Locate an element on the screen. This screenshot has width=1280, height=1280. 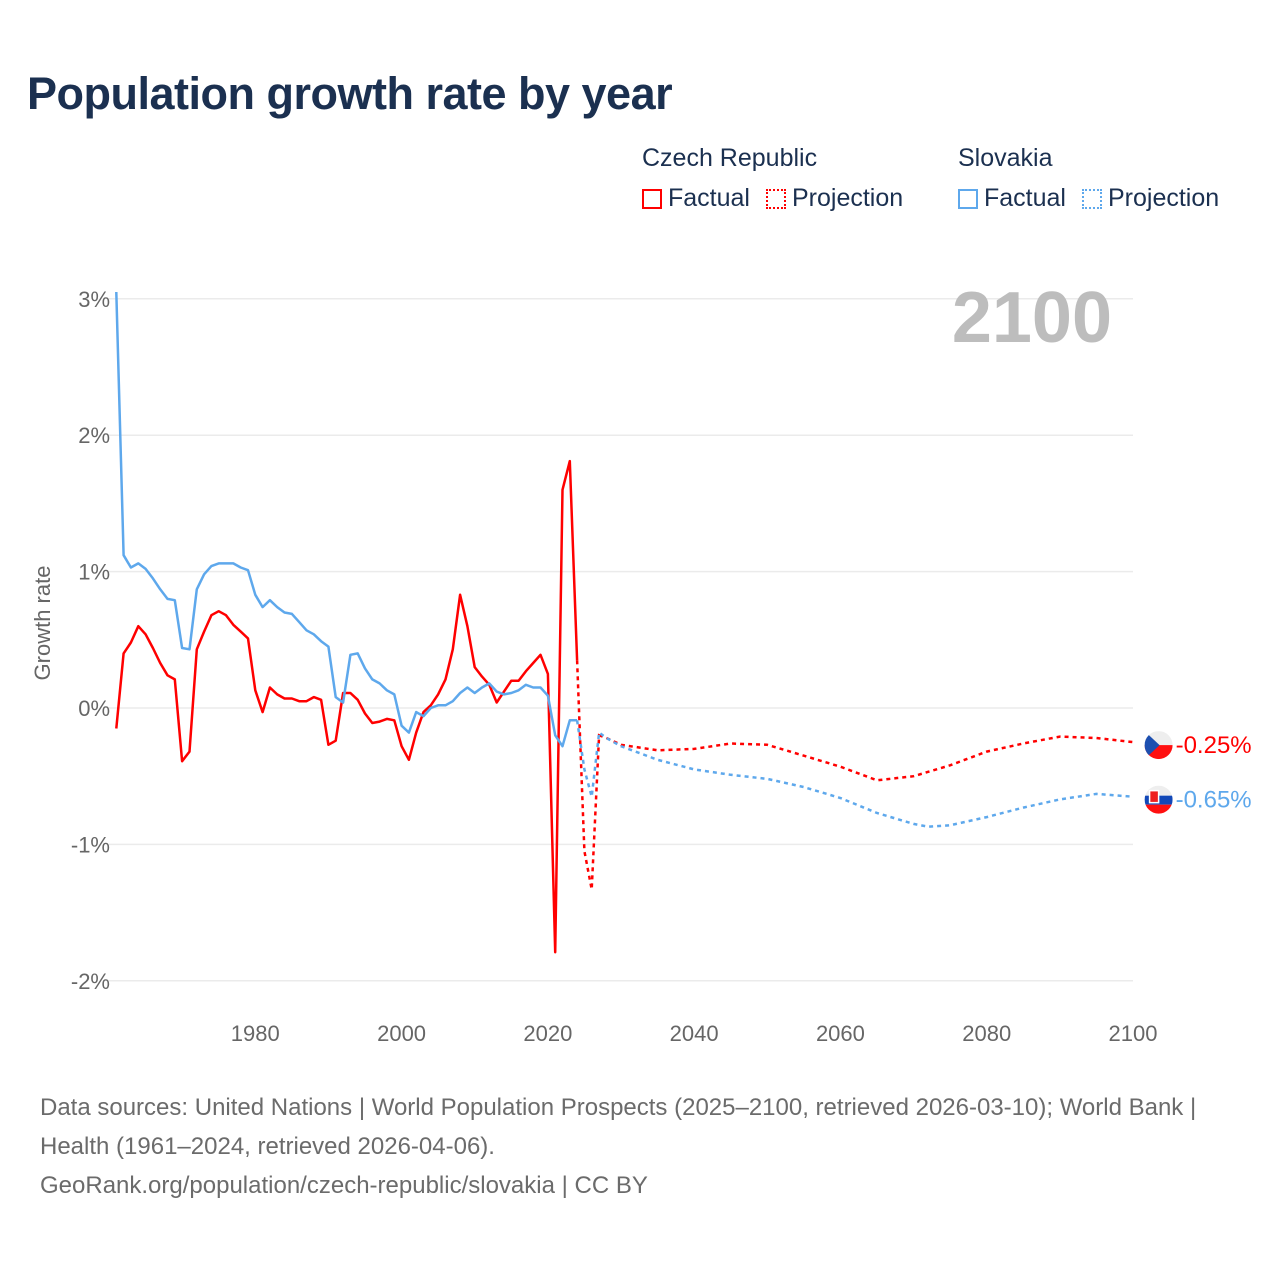
legend-slovakia-factual: Factual is located at coordinates (1012, 198).